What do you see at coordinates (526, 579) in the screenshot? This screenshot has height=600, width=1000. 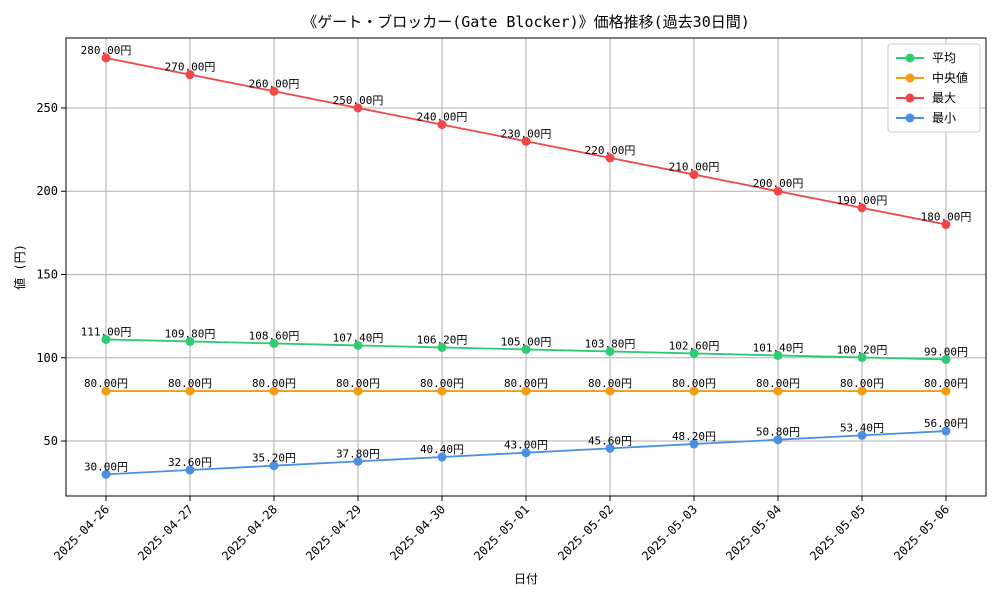 I see `x-axis-label: 日付` at bounding box center [526, 579].